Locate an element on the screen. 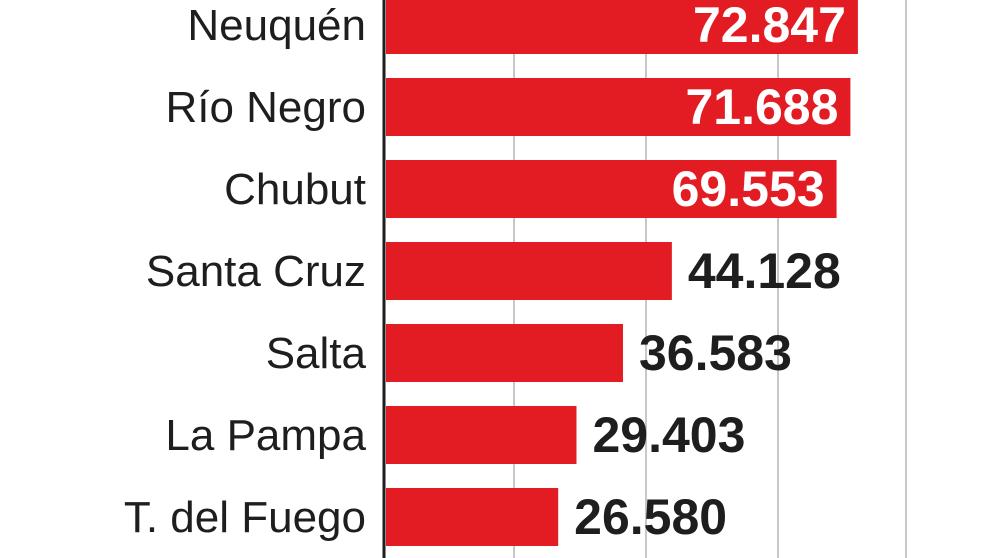  value-label: 36.583 is located at coordinates (715, 353).